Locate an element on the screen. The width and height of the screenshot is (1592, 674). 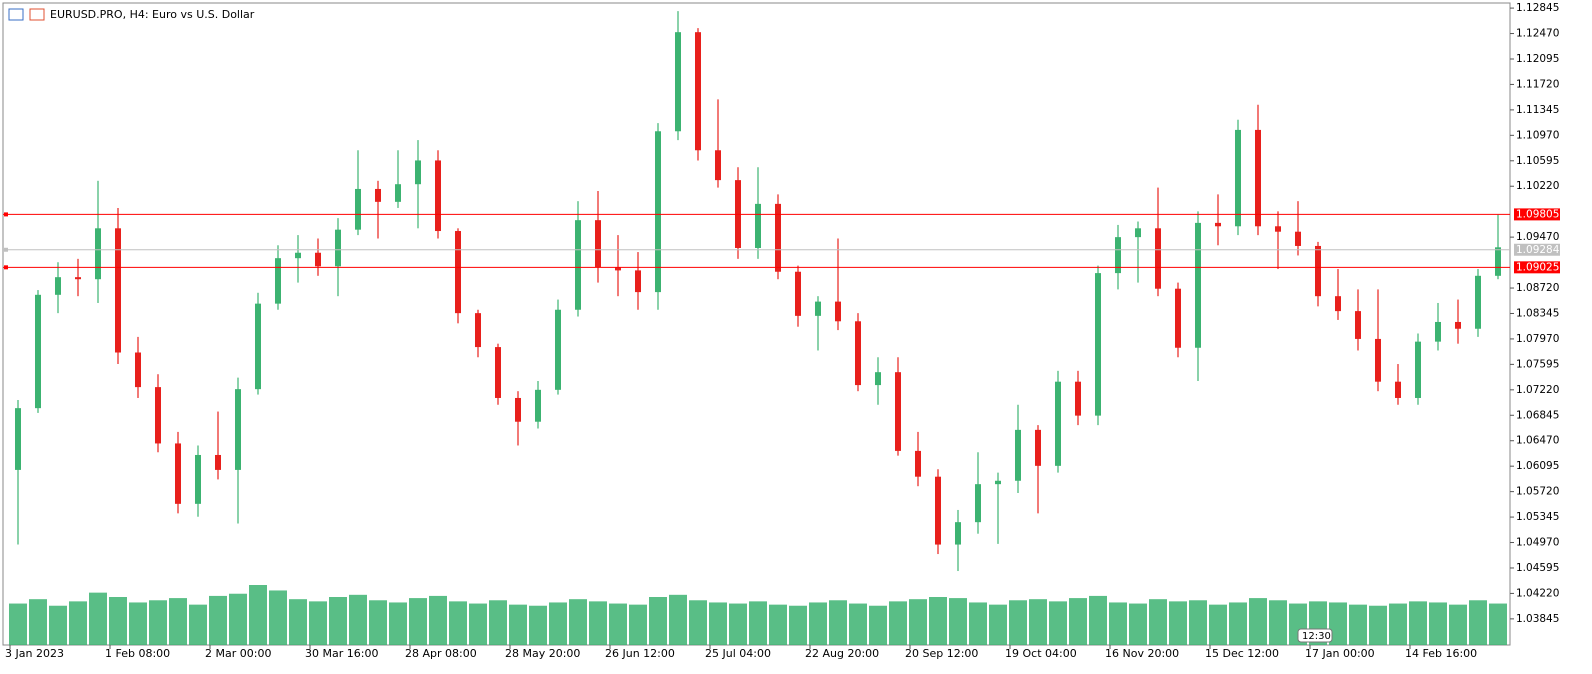
x-tick-label: 17 Jan 00:00 is located at coordinates (1340, 653).